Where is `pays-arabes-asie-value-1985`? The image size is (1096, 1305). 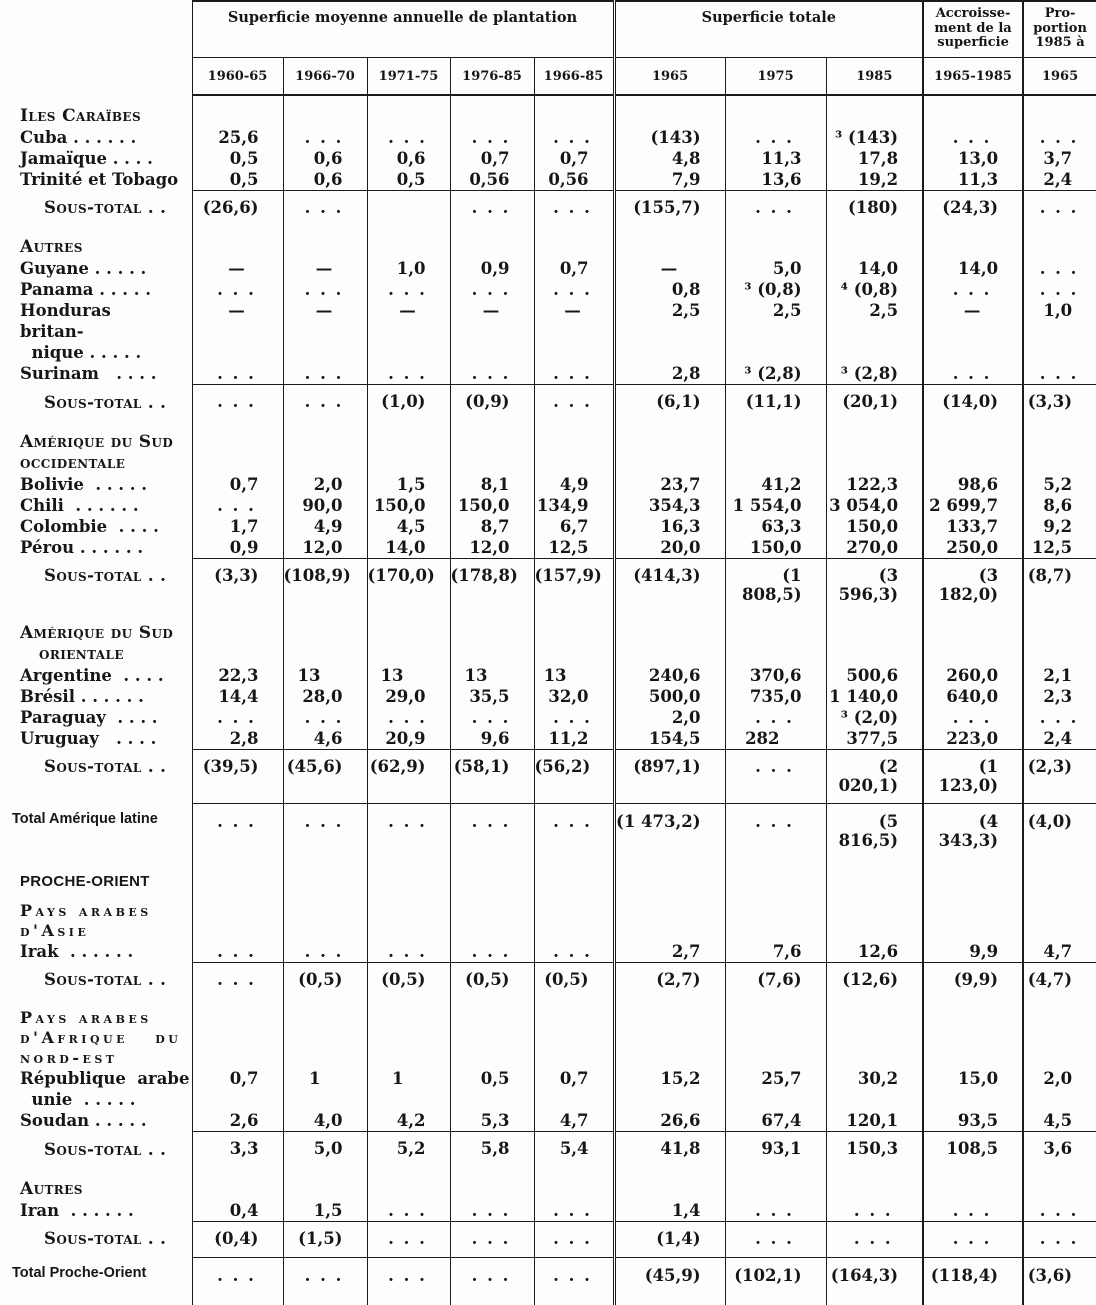 pays-arabes-asie-value-1985 is located at coordinates (874, 915).